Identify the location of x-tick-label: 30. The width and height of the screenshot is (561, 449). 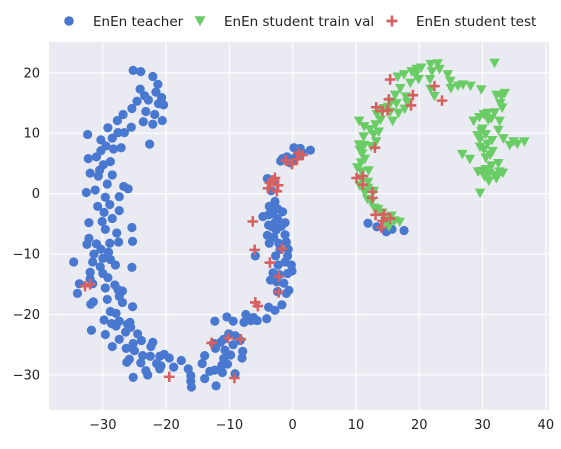
(482, 425).